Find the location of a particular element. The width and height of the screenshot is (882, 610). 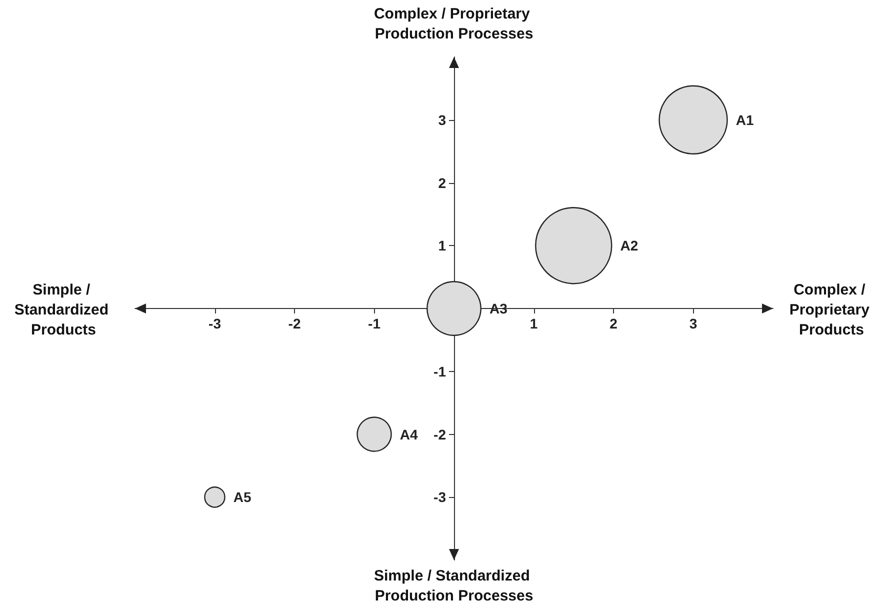

x-tick-label: 3 is located at coordinates (693, 324).